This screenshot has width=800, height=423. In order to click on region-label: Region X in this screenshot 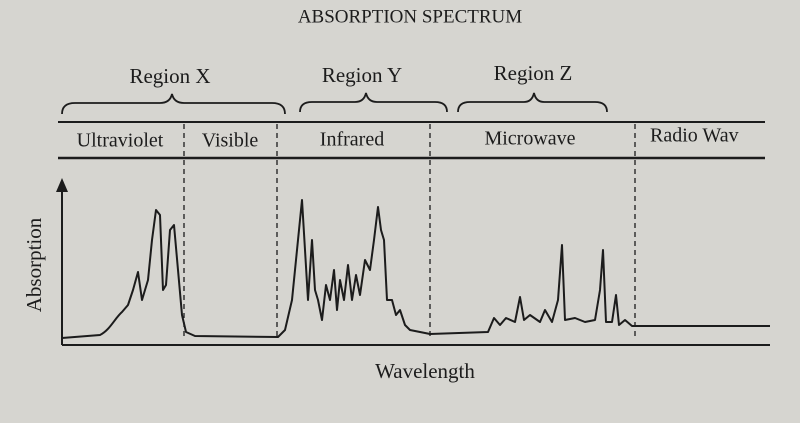, I will do `click(169, 76)`.